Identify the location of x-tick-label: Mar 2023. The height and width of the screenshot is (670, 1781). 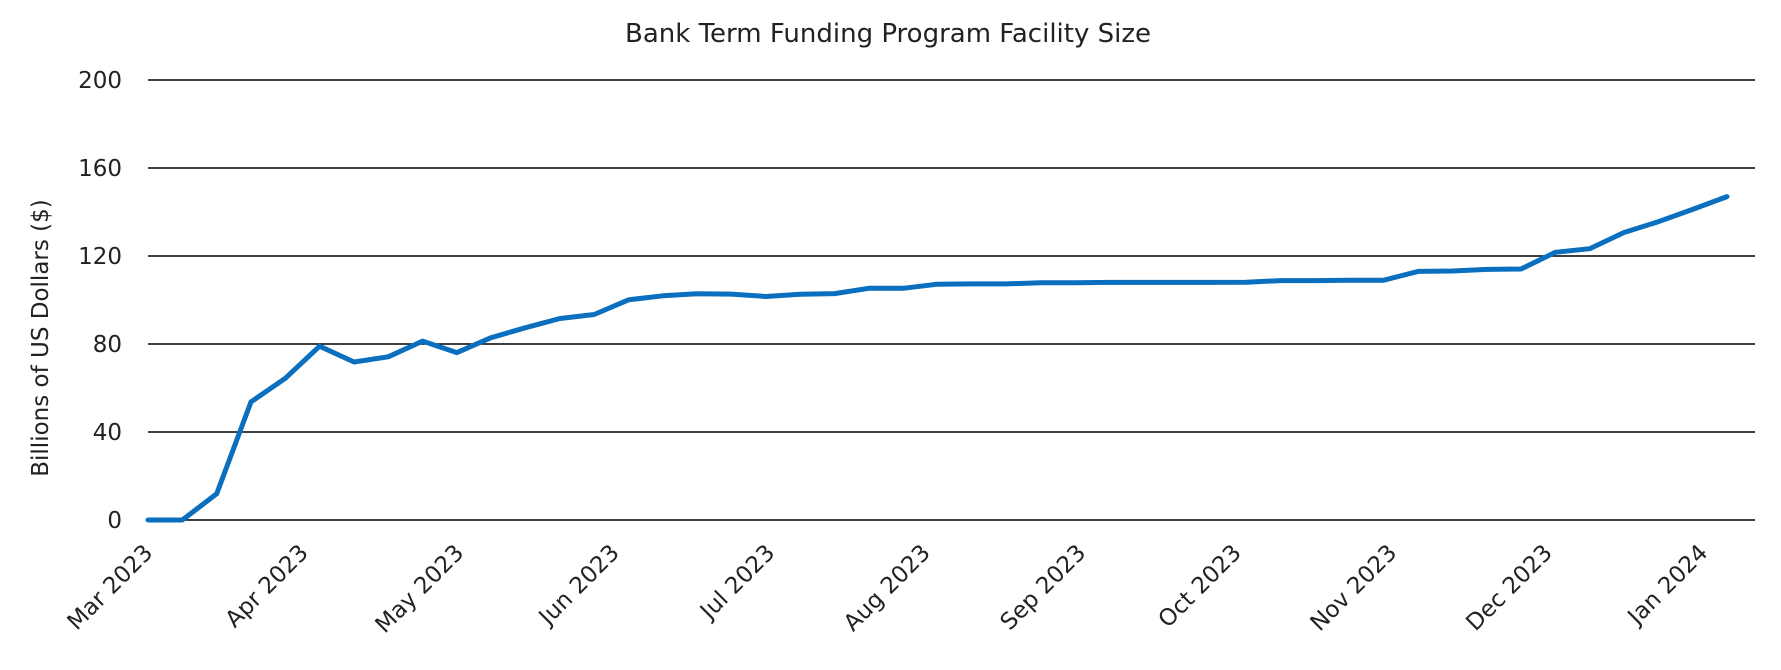
(111, 588).